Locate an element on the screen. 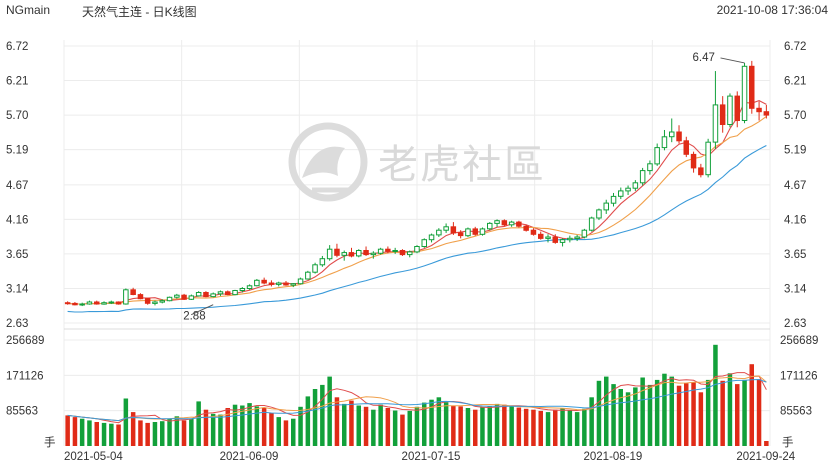 Image resolution: width=840 pixels, height=470 pixels. vol-ma20-line is located at coordinates (417, 400).